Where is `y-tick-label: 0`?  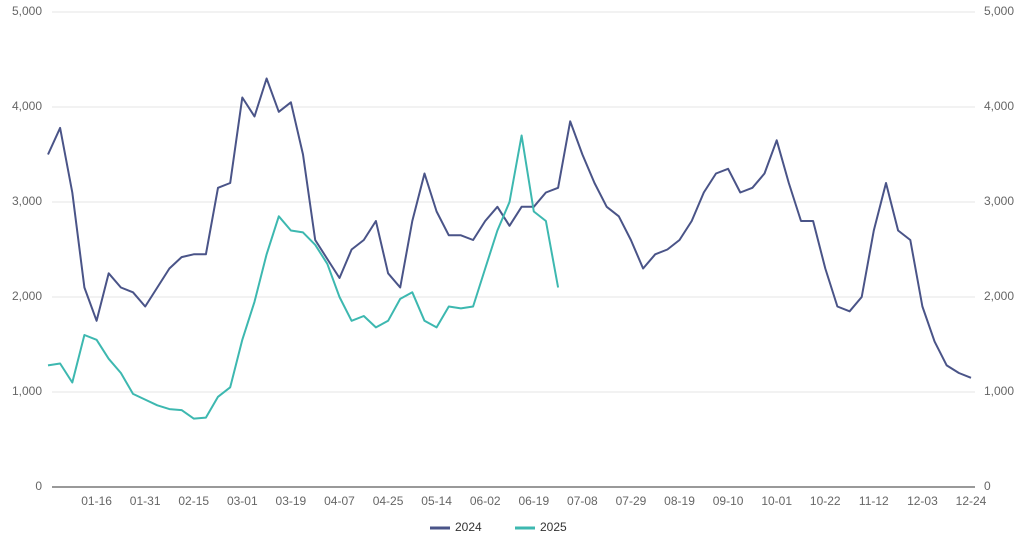
y-tick-label: 0 is located at coordinates (38, 486).